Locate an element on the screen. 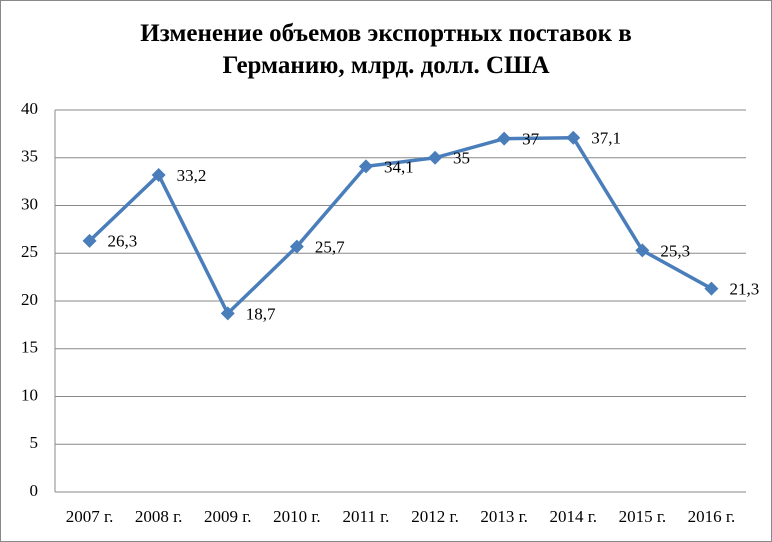 The width and height of the screenshot is (772, 542). y-tick-label: 25 is located at coordinates (29, 251).